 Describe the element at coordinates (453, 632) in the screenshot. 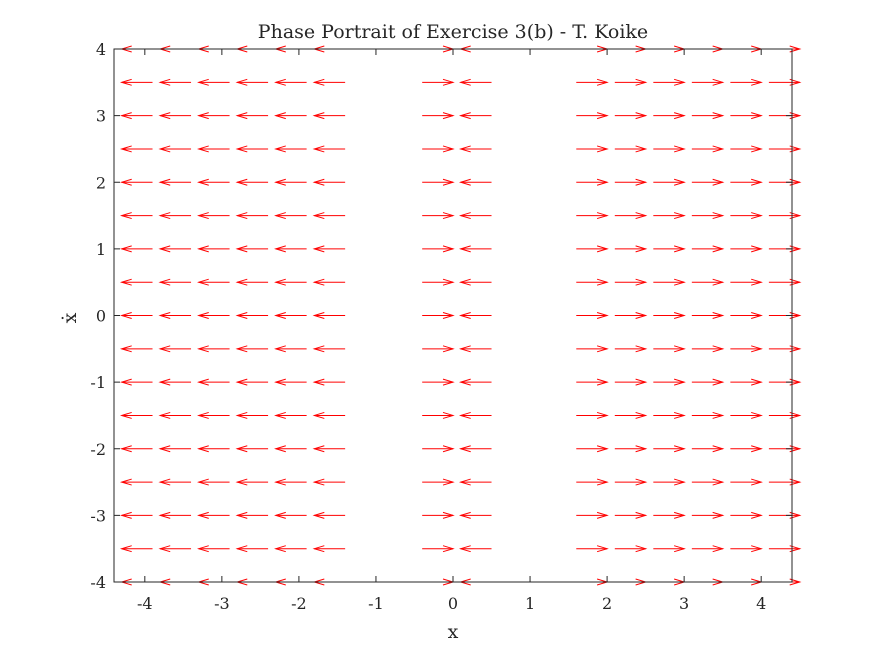

I see `x-axis-label: x` at that location.